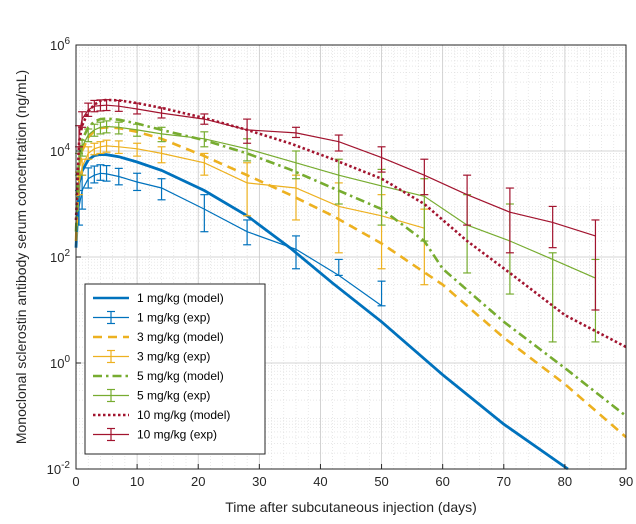 This screenshot has height=524, width=636. What do you see at coordinates (173, 357) in the screenshot?
I see `legend-entry-label: 3 mg/kg (exp)` at bounding box center [173, 357].